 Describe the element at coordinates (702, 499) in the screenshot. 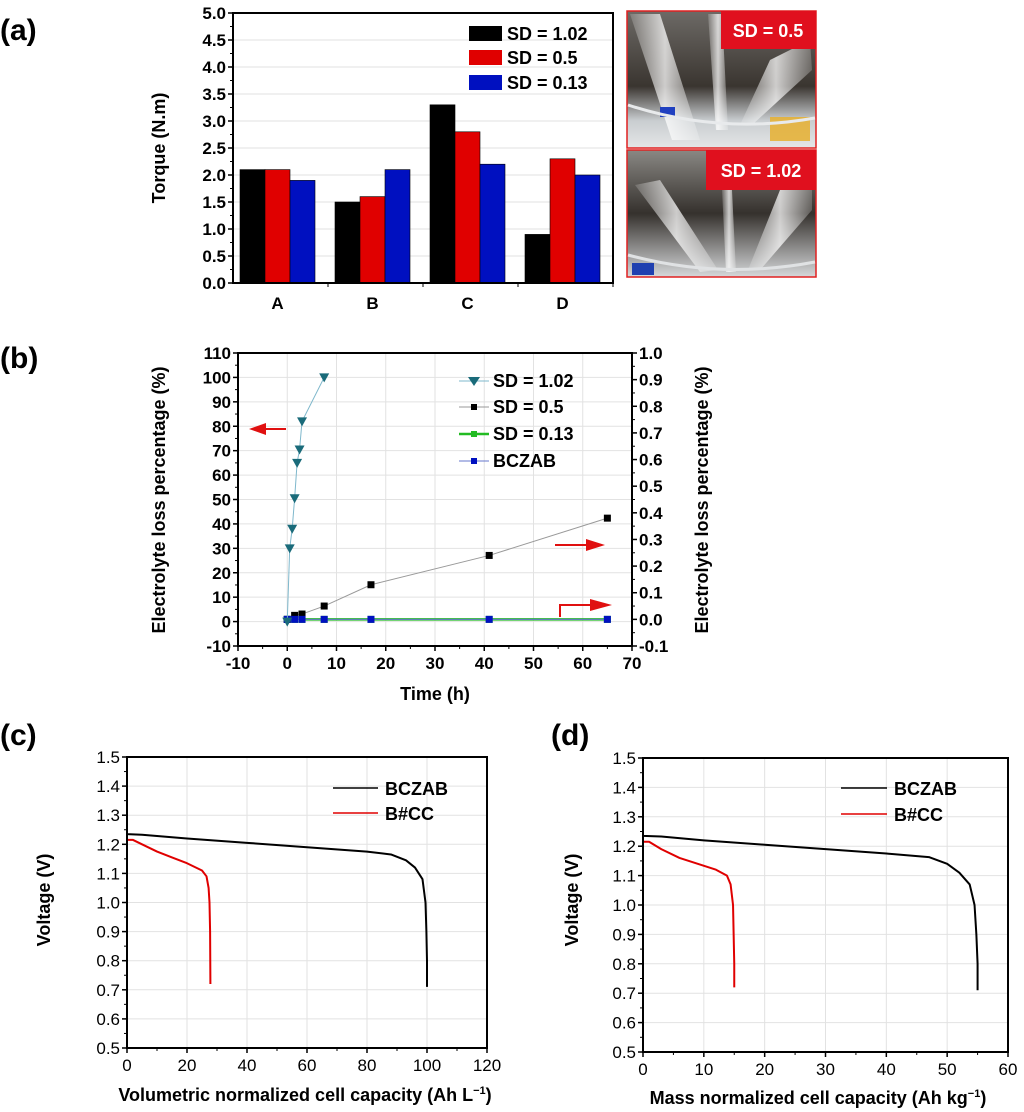

I see `y2-axis-label: Electrolyte loss percentage (%)` at that location.